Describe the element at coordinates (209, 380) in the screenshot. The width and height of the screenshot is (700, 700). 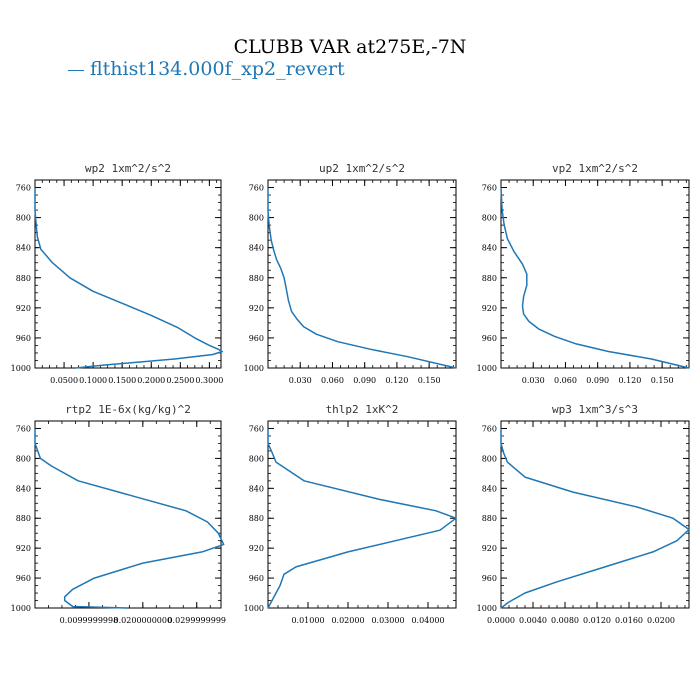
I see `x-tick-label: 0.3000` at that location.